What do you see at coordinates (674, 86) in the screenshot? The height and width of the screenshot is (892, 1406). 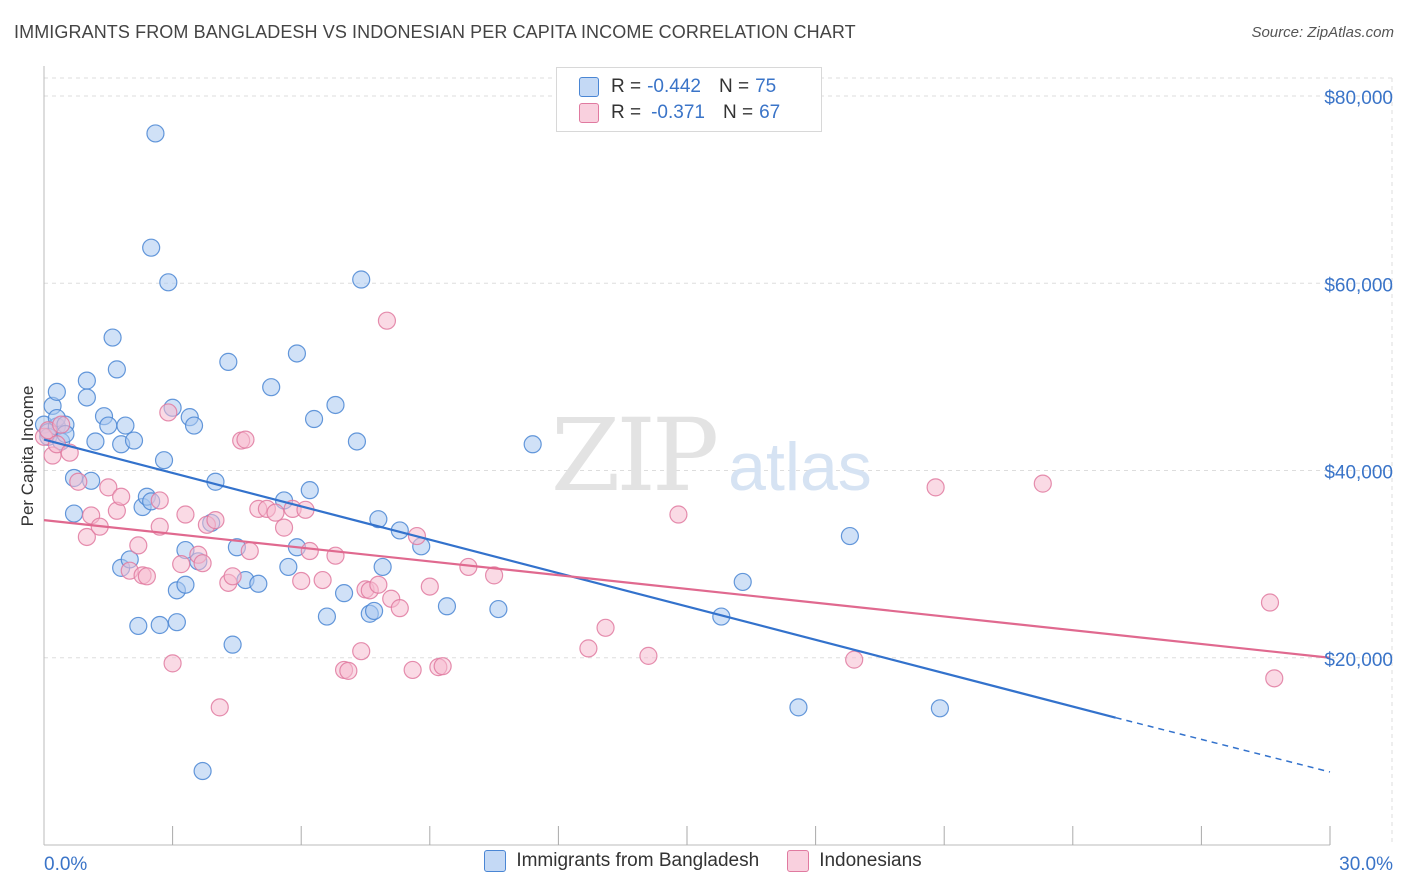 I see `legend-r-value: -0.442` at bounding box center [674, 86].